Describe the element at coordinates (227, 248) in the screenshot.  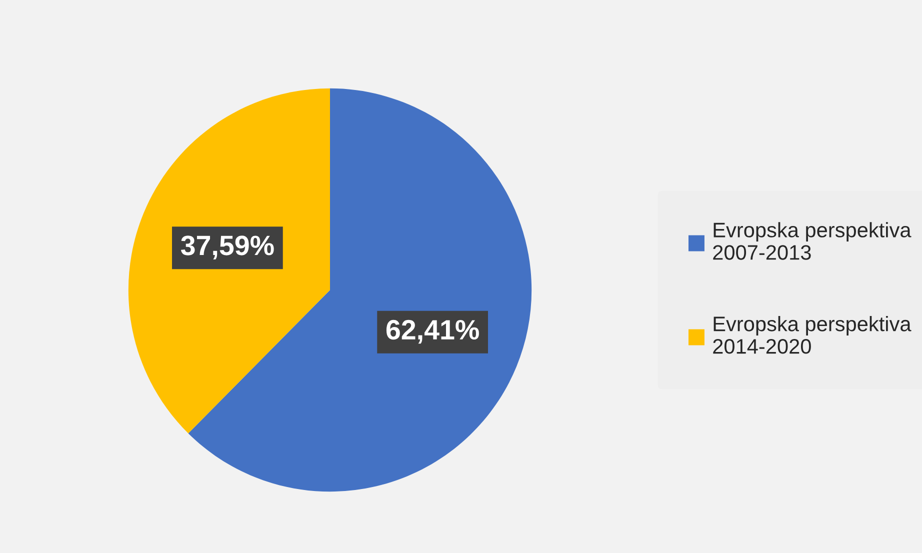
I see `data-label: 37,59%` at that location.